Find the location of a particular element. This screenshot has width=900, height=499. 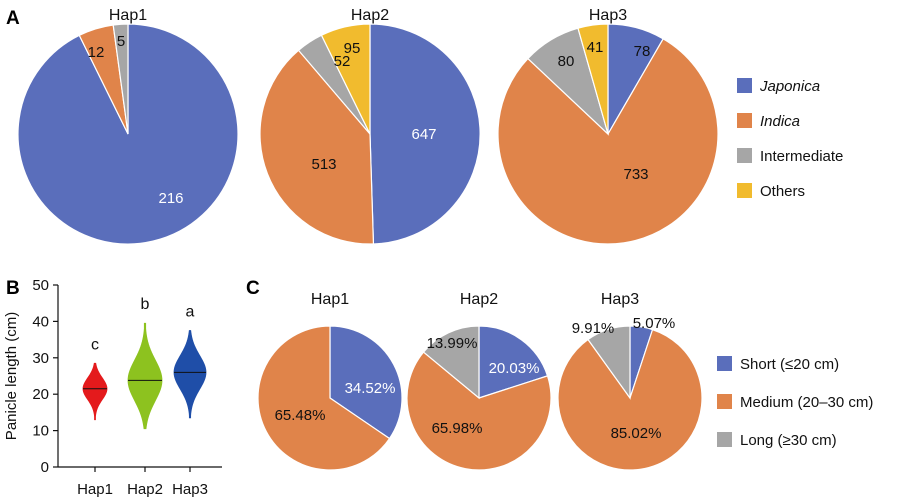

legend-a-label-3: Others is located at coordinates (782, 191).